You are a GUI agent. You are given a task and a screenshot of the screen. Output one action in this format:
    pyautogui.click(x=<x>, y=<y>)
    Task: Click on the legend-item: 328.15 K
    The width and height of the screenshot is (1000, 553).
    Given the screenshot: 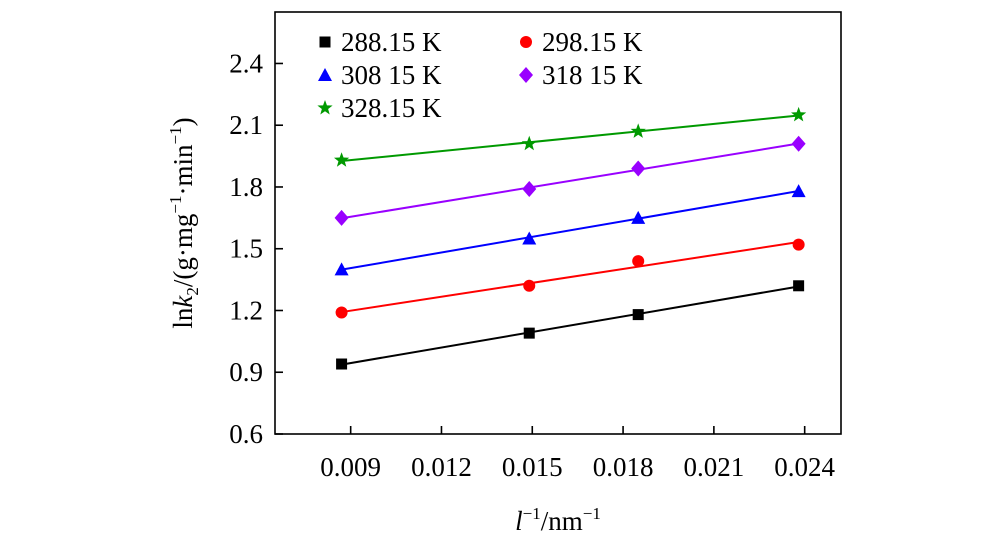 What is the action you would take?
    pyautogui.click(x=379, y=108)
    